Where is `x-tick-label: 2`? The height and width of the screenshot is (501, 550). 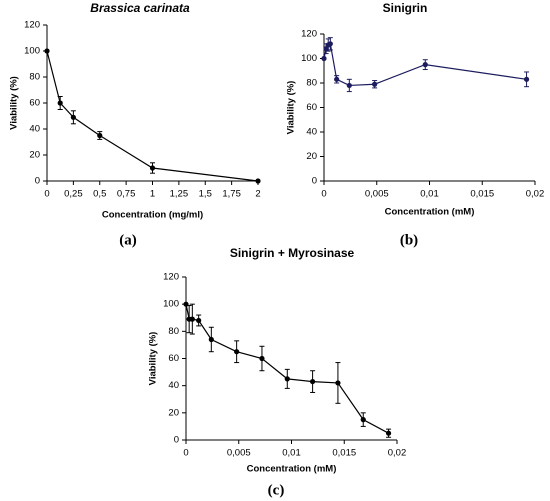 x-tick-label: 2 is located at coordinates (257, 194).